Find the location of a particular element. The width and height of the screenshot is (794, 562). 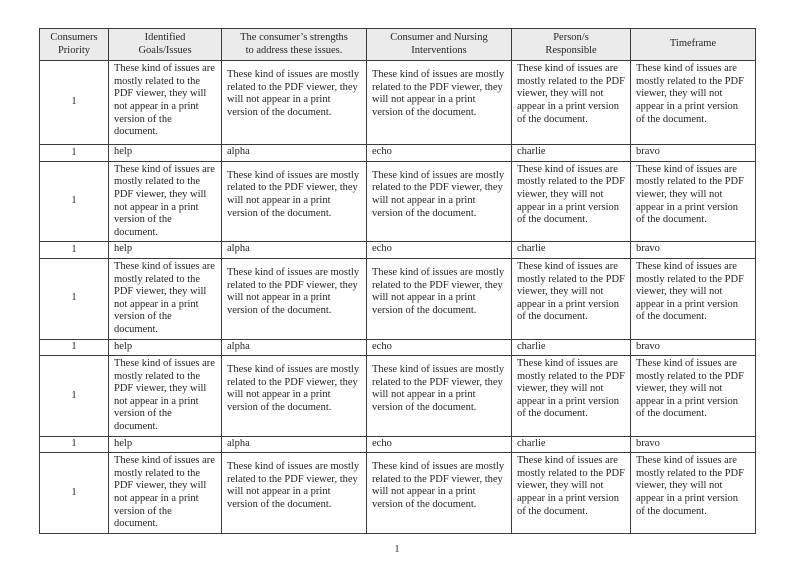

header-line: Responsible is located at coordinates (571, 50).